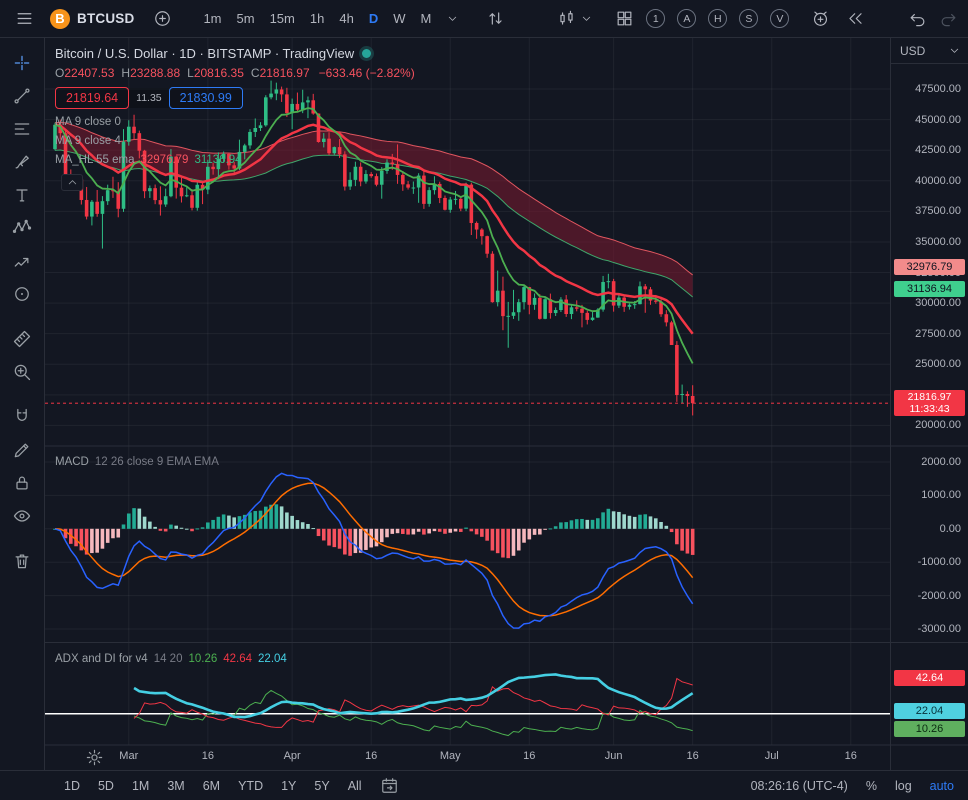  What do you see at coordinates (929, 678) in the screenshot?
I see `adx-di-minus-badge: 42.64` at bounding box center [929, 678].